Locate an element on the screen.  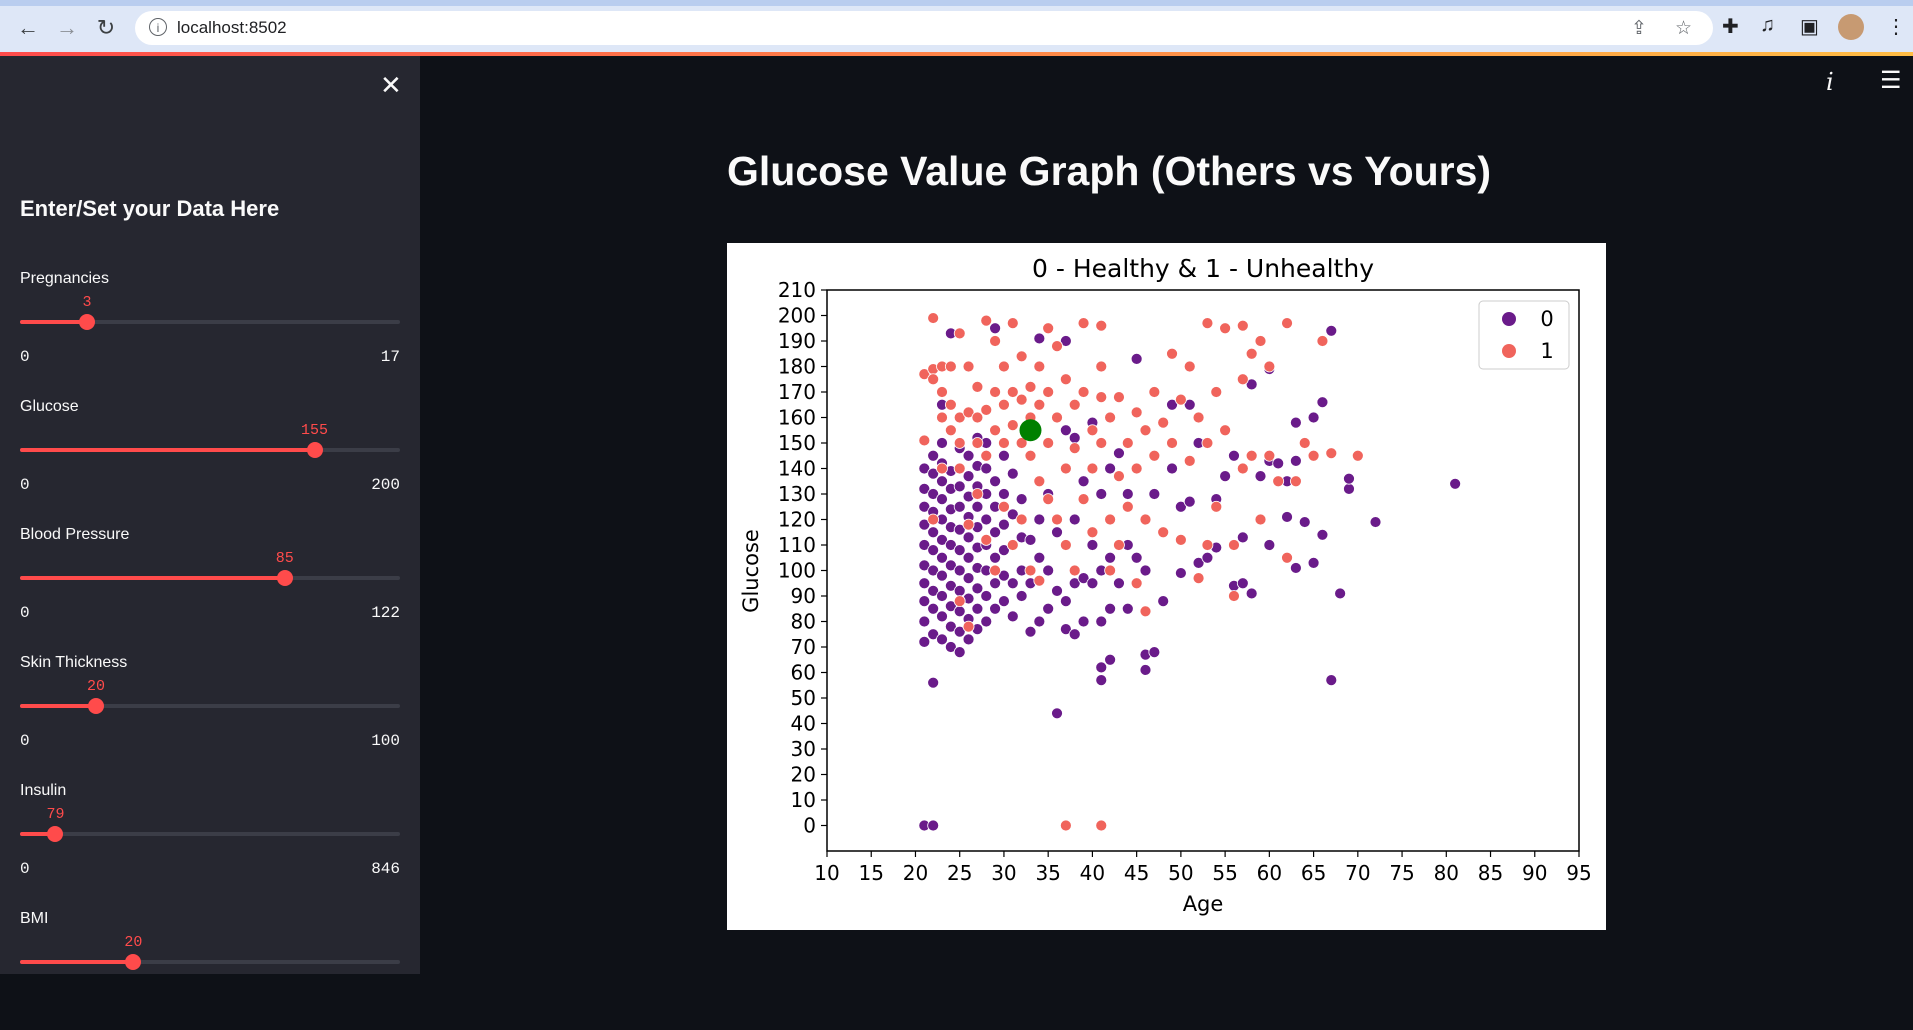
hamburger-menu-icon: ☰ is located at coordinates (1891, 80).